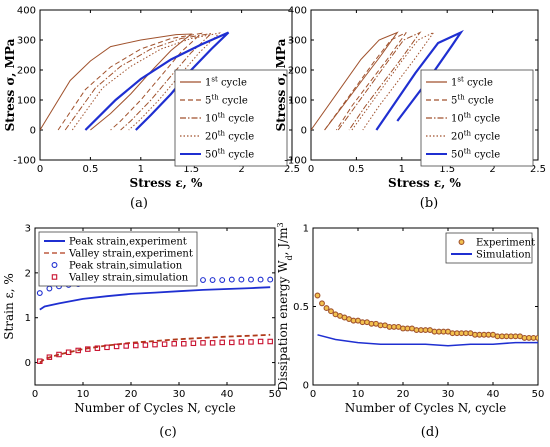 Image resolution: width=550 pixels, height=447 pixels. What do you see at coordinates (297, 71) in the screenshot?
I see `y-tick-label: 200` at bounding box center [297, 71].